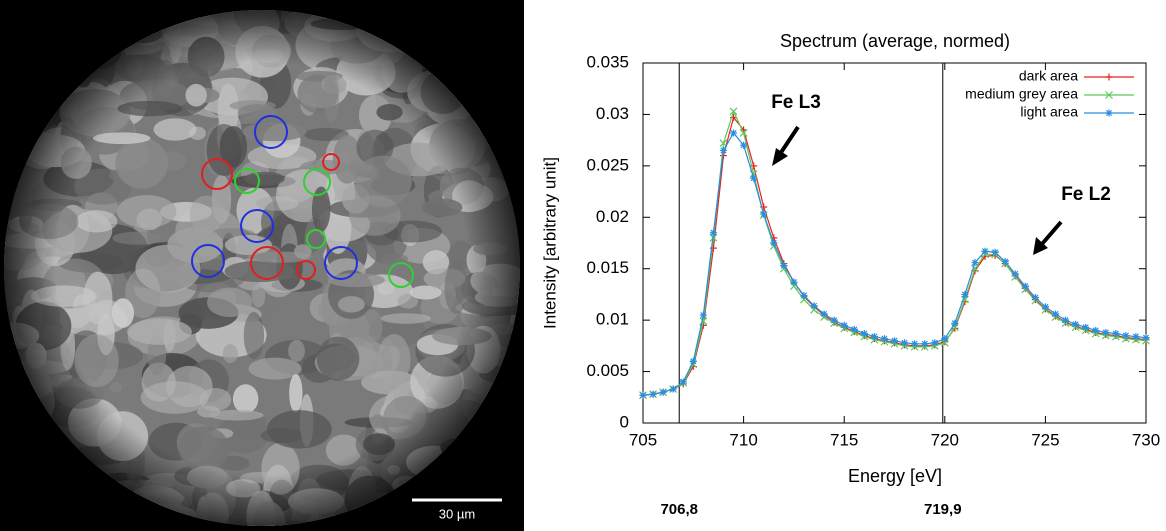 The image size is (1166, 531). Describe the element at coordinates (920, 185) in the screenshot. I see `arrows` at that location.